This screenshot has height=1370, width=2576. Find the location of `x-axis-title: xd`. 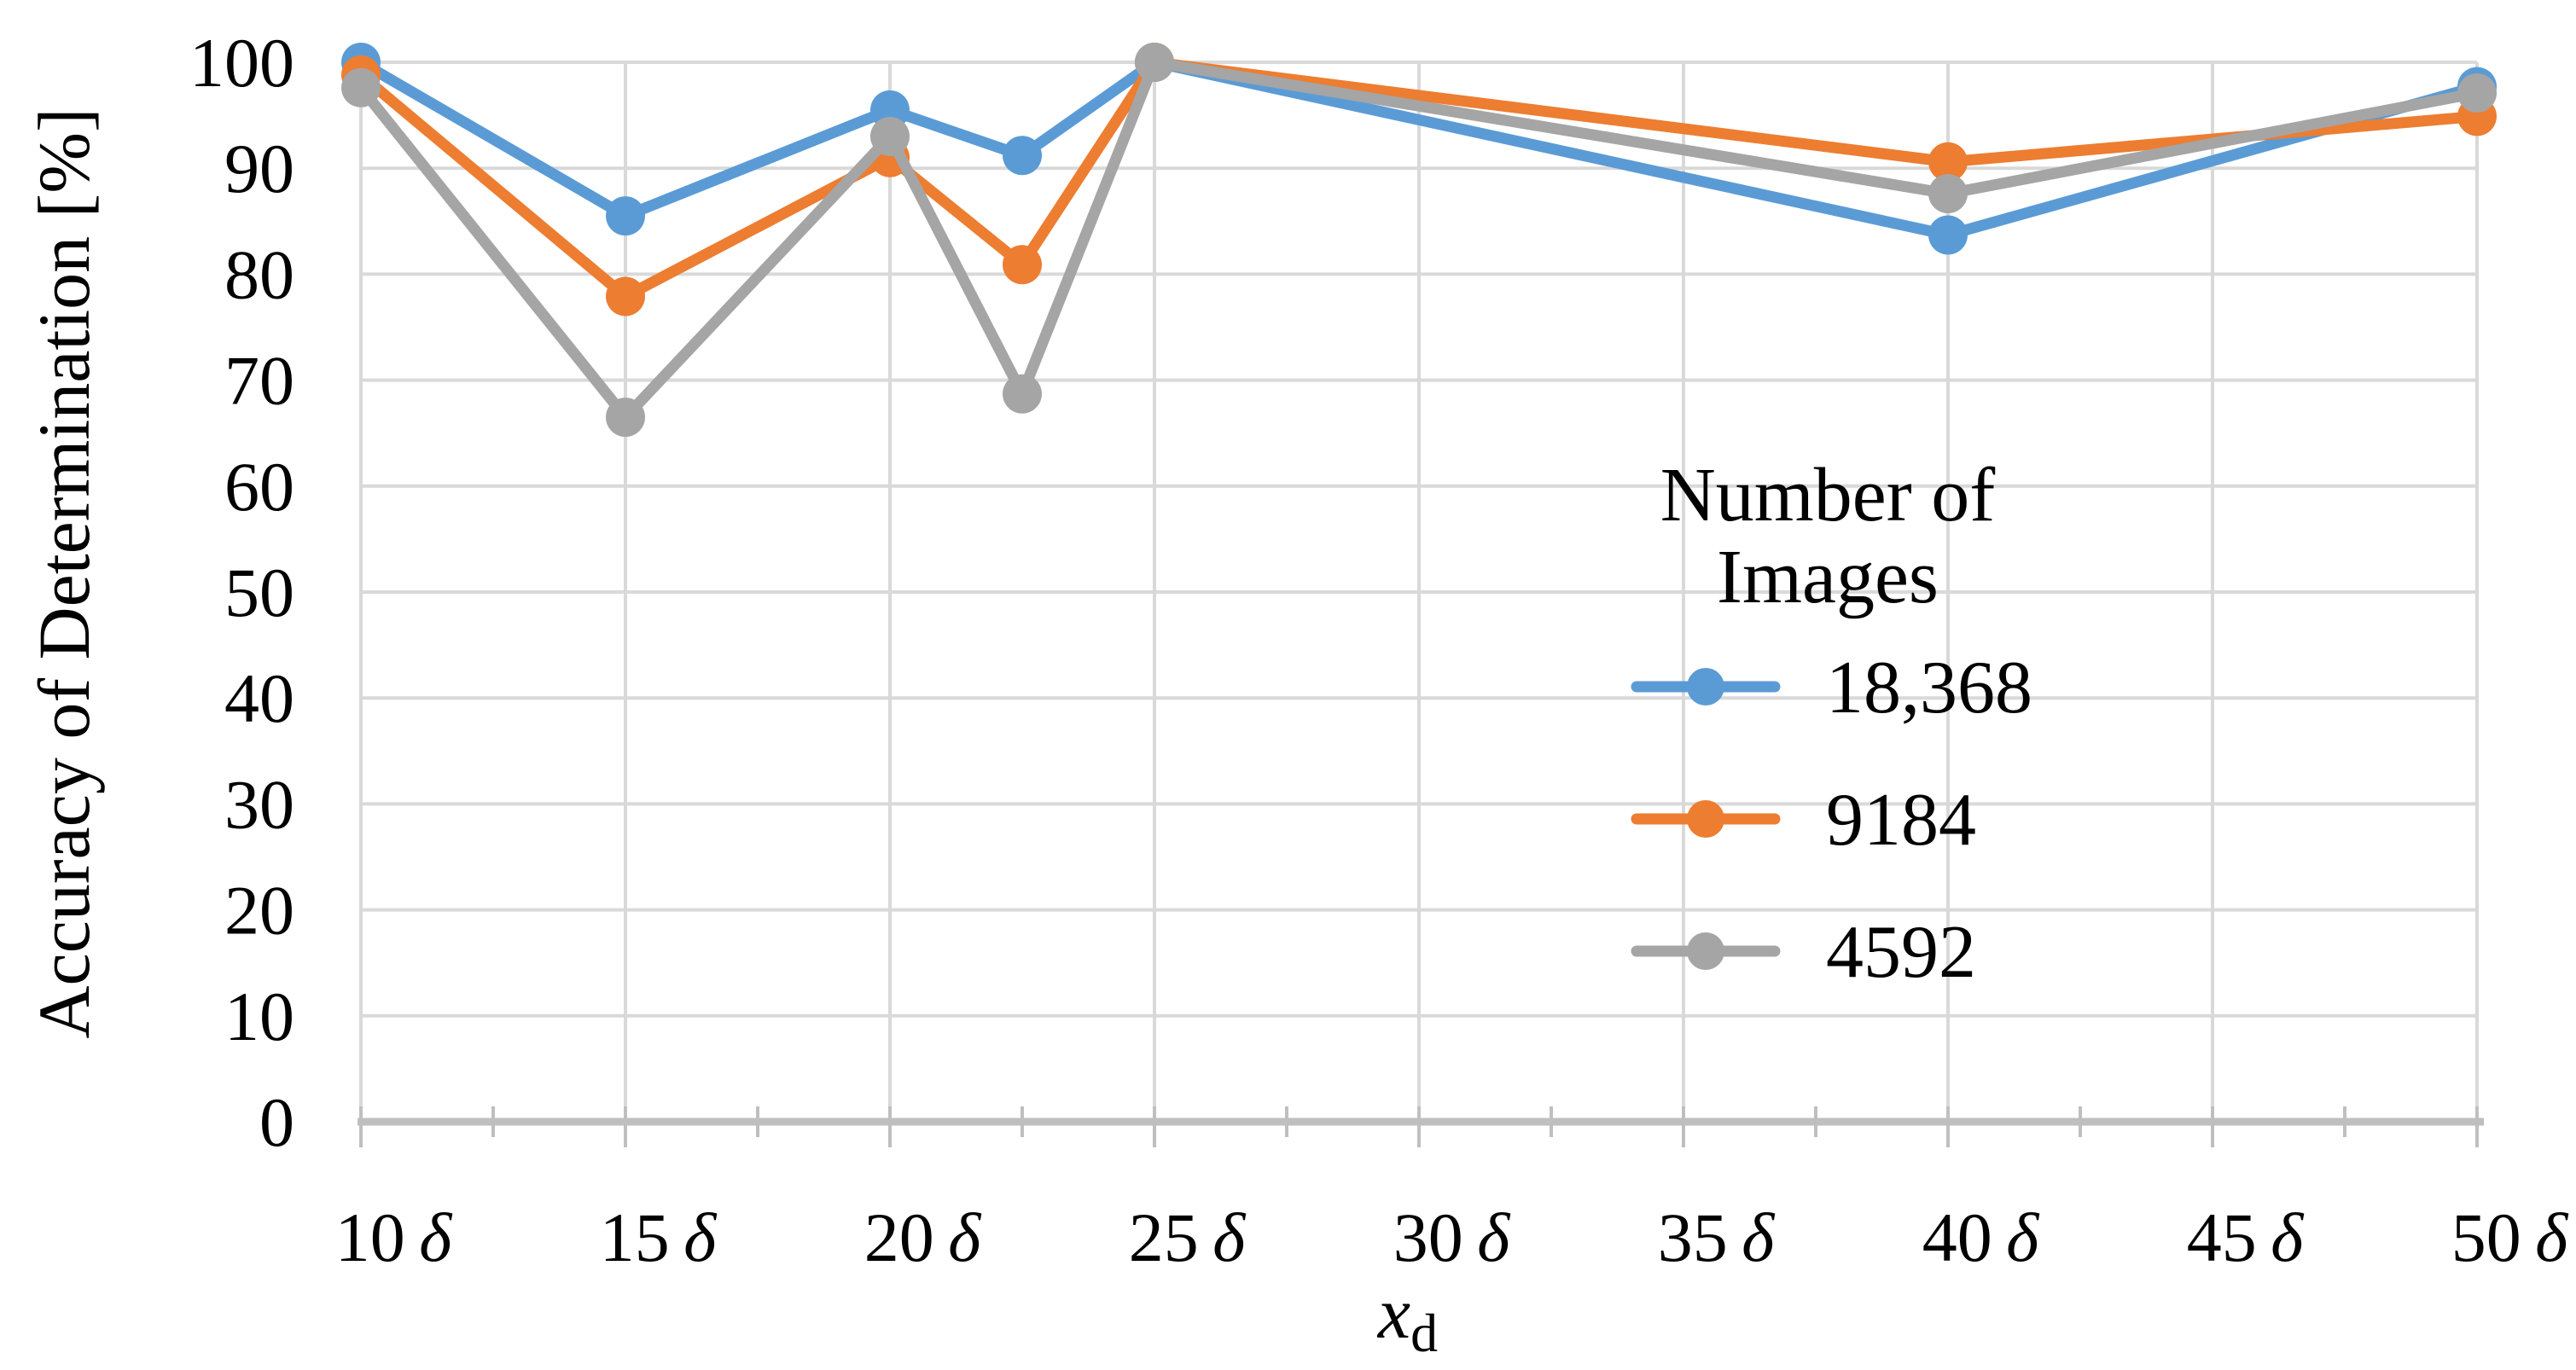

x-axis-title: xd is located at coordinates (1407, 1317).